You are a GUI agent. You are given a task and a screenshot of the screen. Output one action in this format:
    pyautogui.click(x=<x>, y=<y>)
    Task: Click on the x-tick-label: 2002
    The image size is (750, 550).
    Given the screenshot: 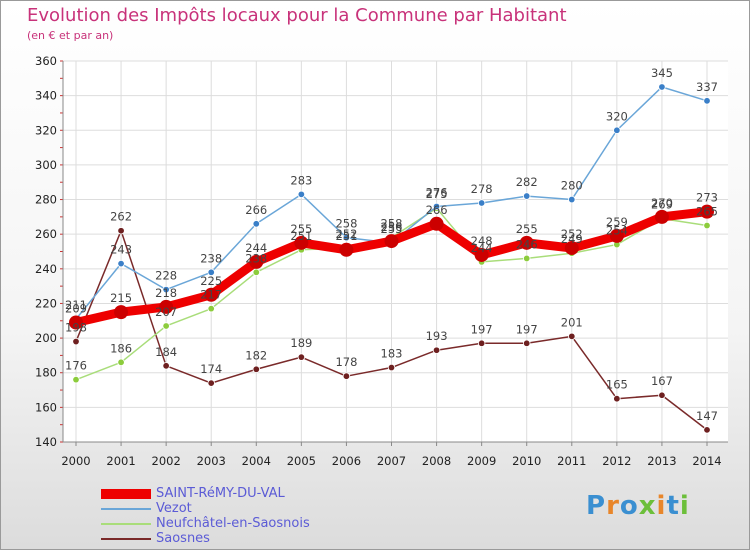 What is the action you would take?
    pyautogui.click(x=166, y=461)
    